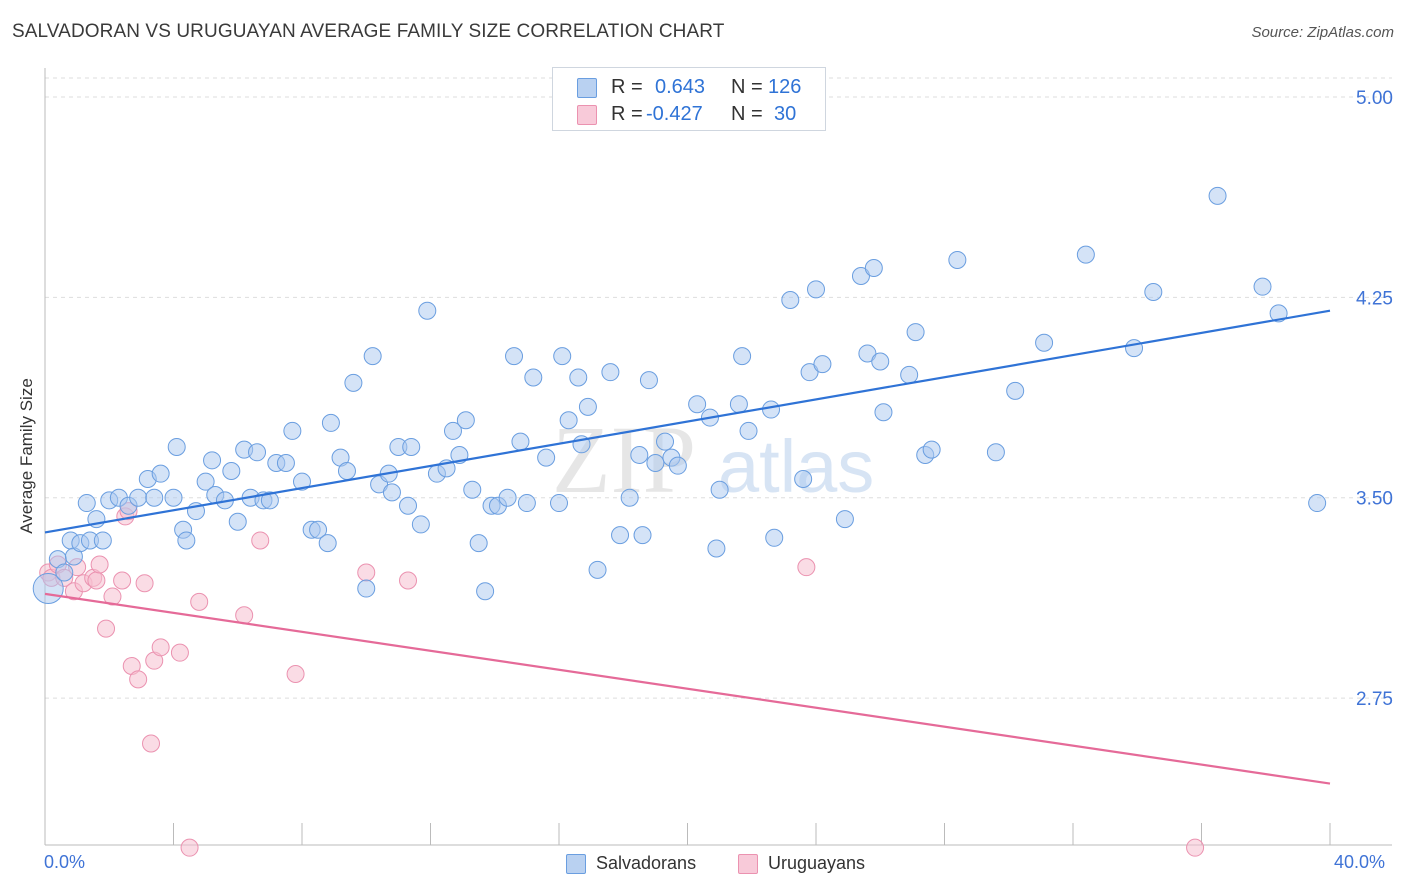  What do you see at coordinates (1322, 32) in the screenshot?
I see `chart-source: Source: ZipAtlas.com` at bounding box center [1322, 32].